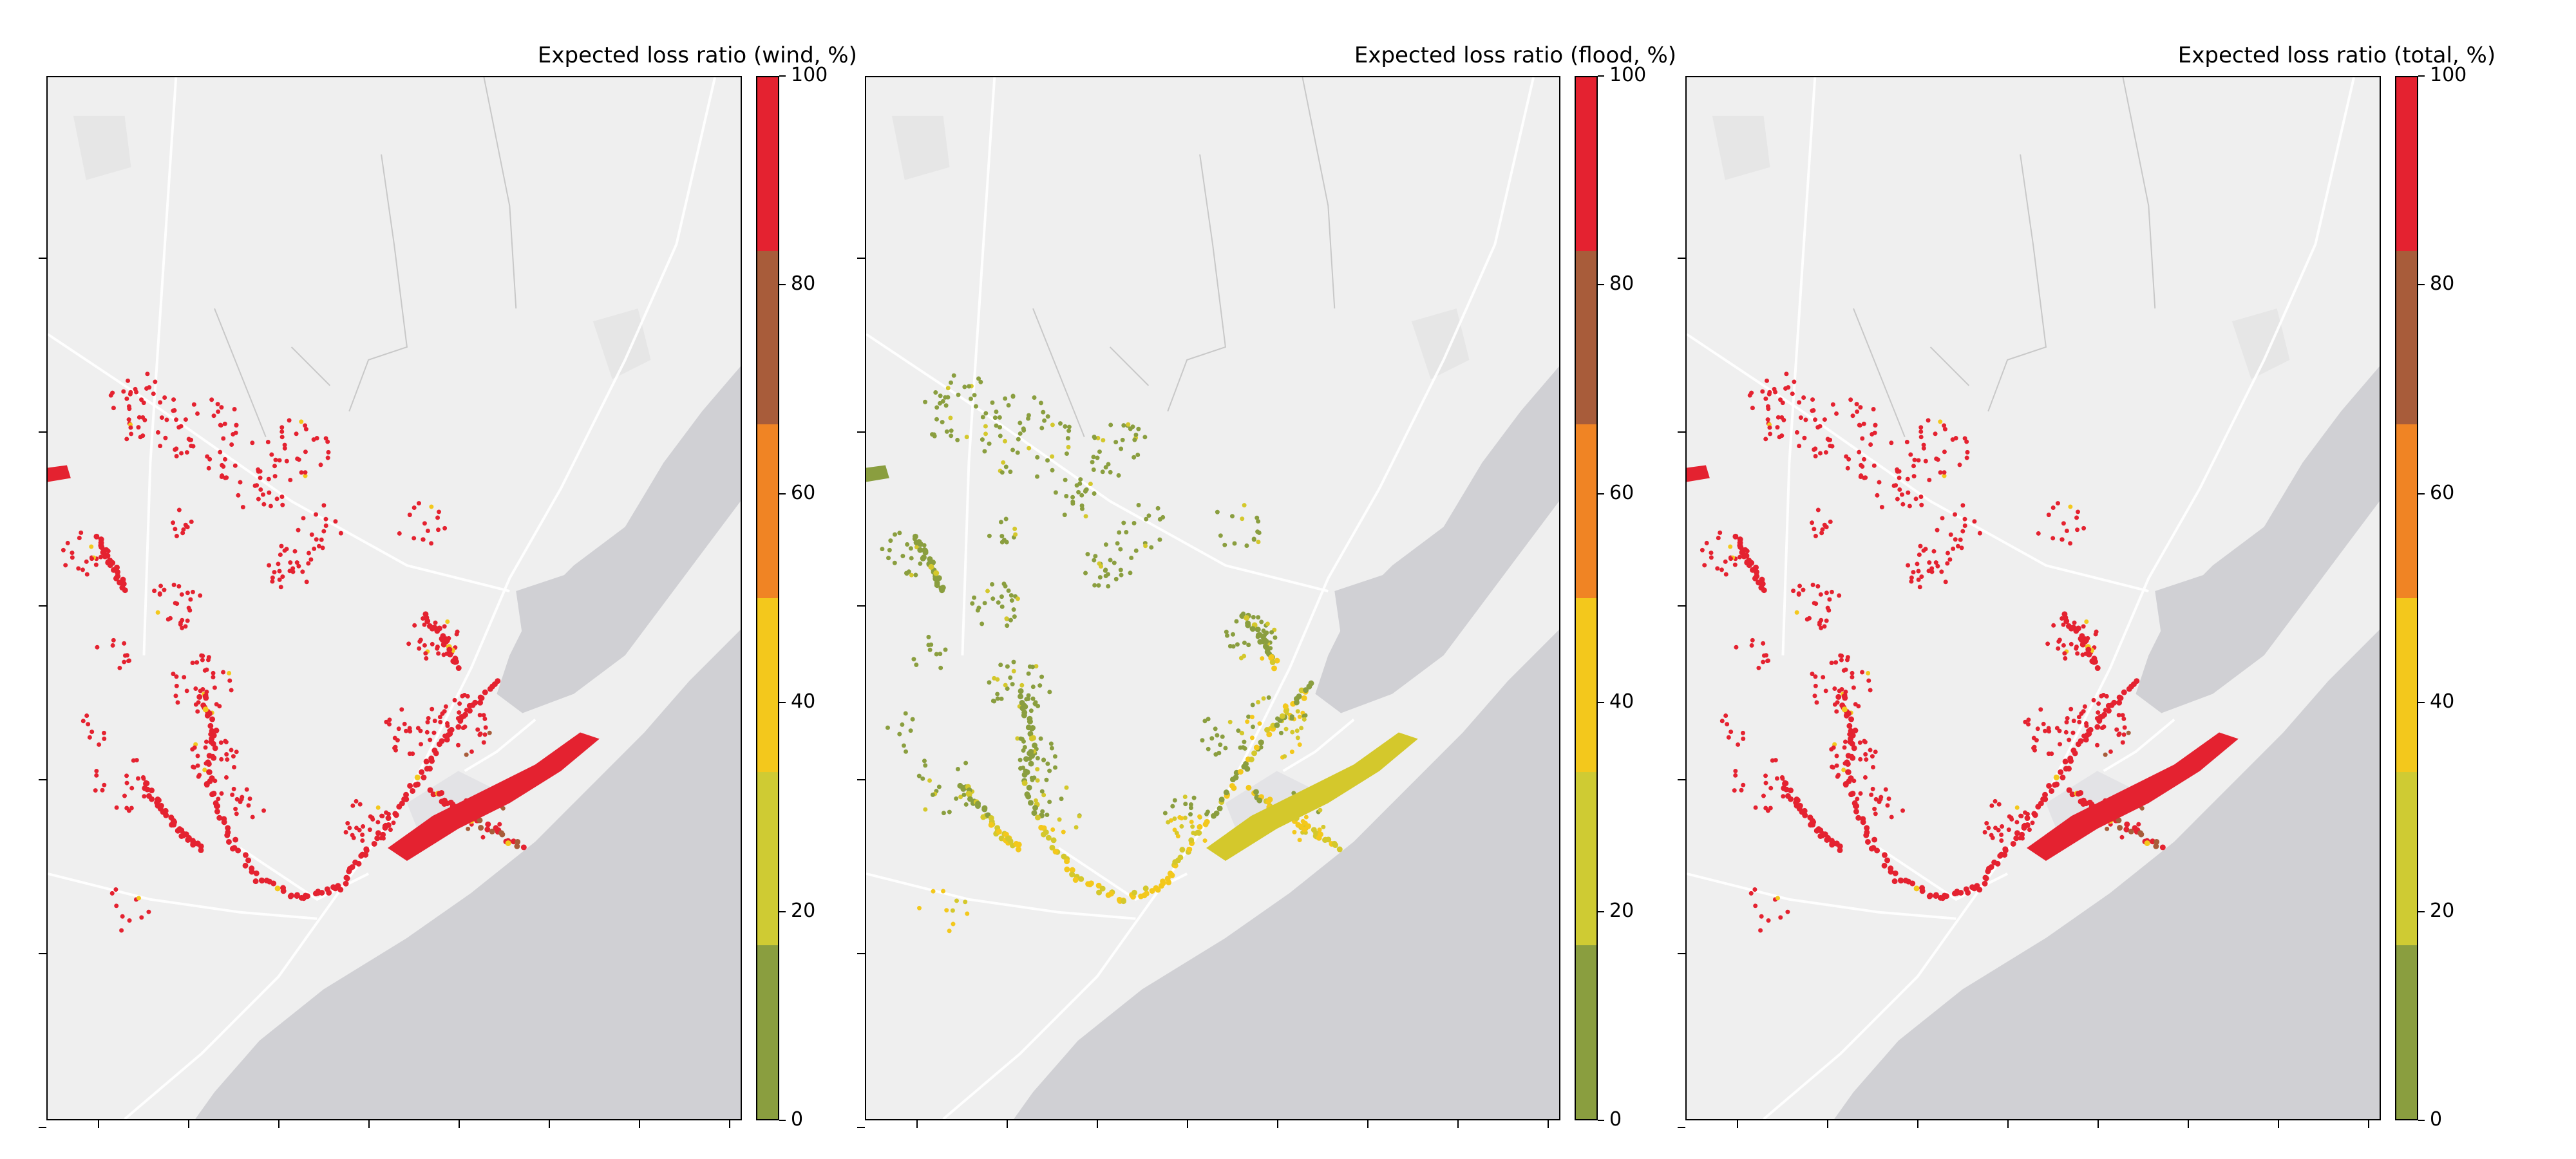 The image size is (2576, 1159). I want to click on colorbar-tick-label: 100, so click(810, 75).